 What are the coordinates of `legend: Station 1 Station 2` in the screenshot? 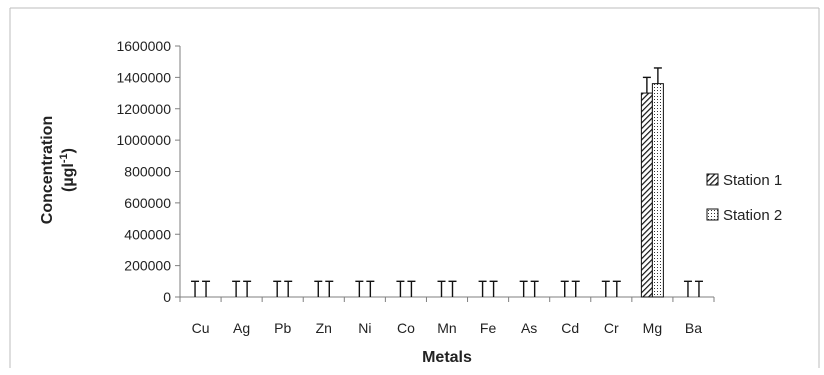 It's located at (744, 198).